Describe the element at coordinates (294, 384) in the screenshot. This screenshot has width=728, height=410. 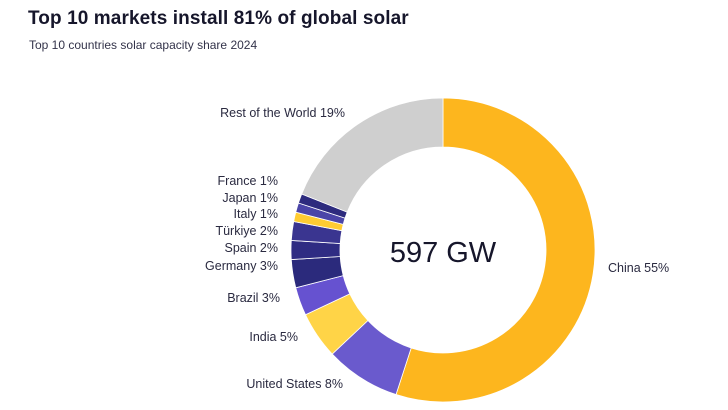
I see `label-united-states: United States 8%` at that location.